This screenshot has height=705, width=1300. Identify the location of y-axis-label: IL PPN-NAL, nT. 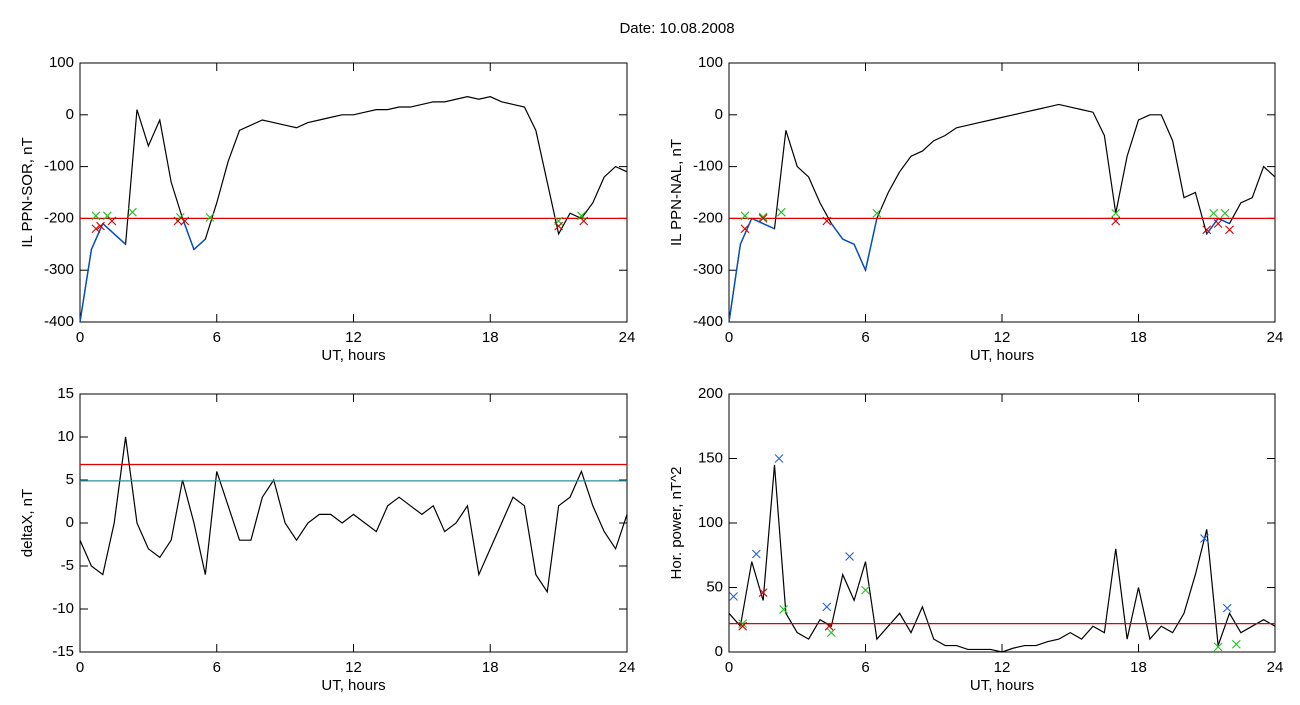
(676, 192).